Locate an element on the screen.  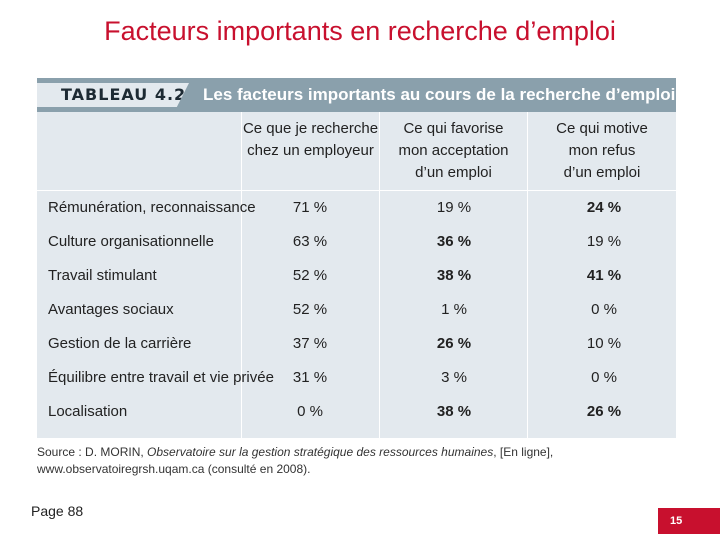
table-cell: 10 % is located at coordinates (604, 343).